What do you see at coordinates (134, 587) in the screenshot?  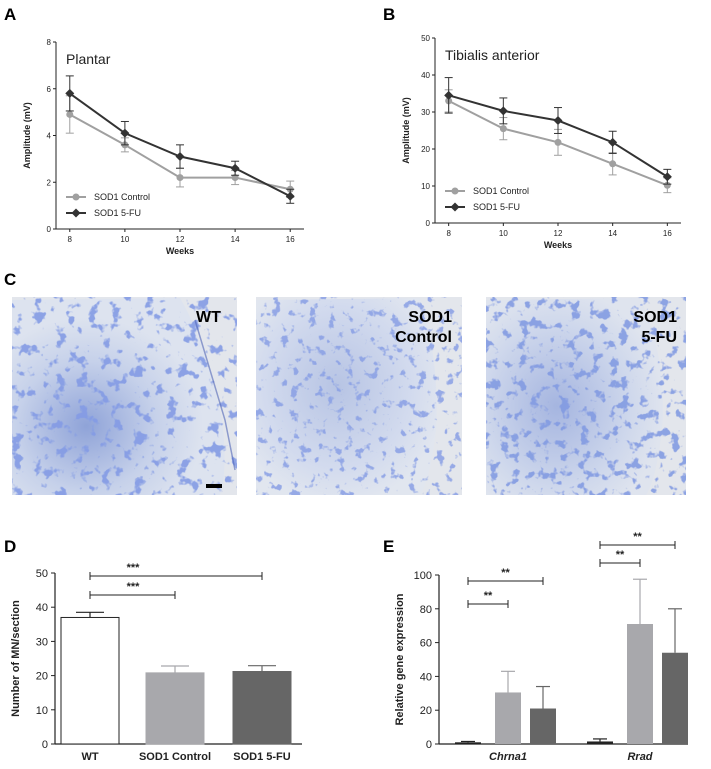 I see `sig-label-1: ***` at bounding box center [134, 587].